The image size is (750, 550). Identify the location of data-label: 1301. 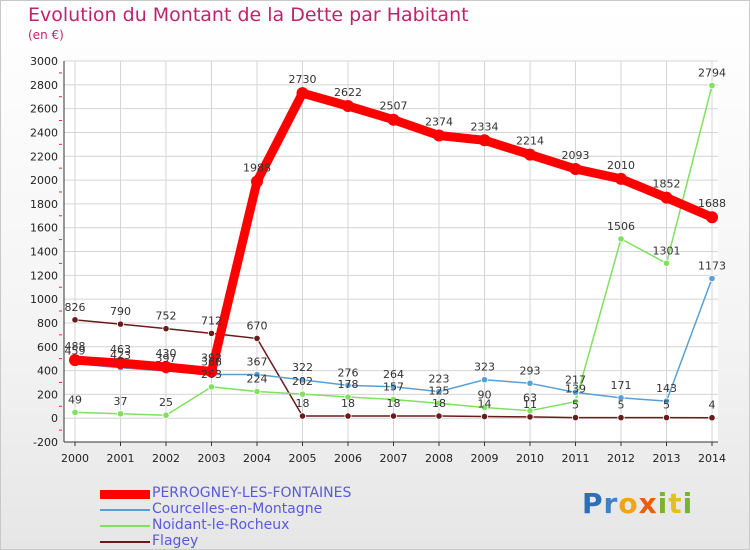
(667, 250).